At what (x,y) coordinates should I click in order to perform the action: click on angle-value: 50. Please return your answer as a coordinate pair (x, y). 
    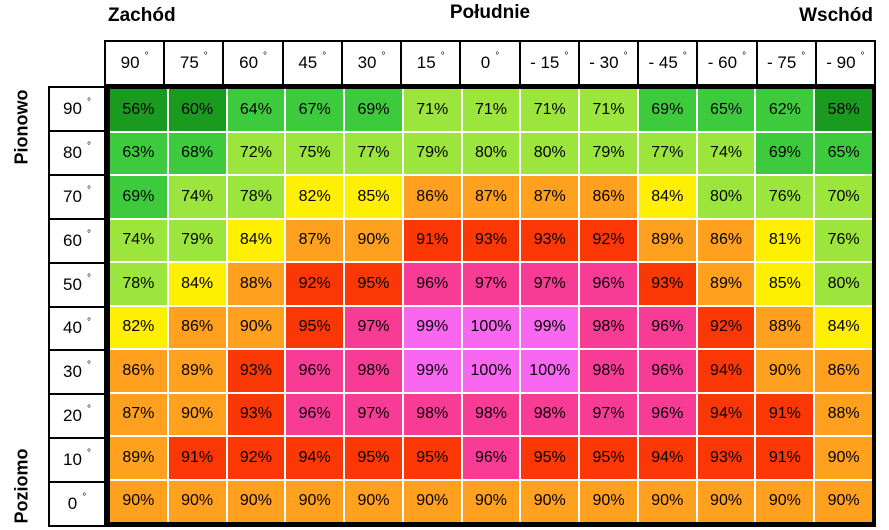
    Looking at the image, I should click on (72, 284).